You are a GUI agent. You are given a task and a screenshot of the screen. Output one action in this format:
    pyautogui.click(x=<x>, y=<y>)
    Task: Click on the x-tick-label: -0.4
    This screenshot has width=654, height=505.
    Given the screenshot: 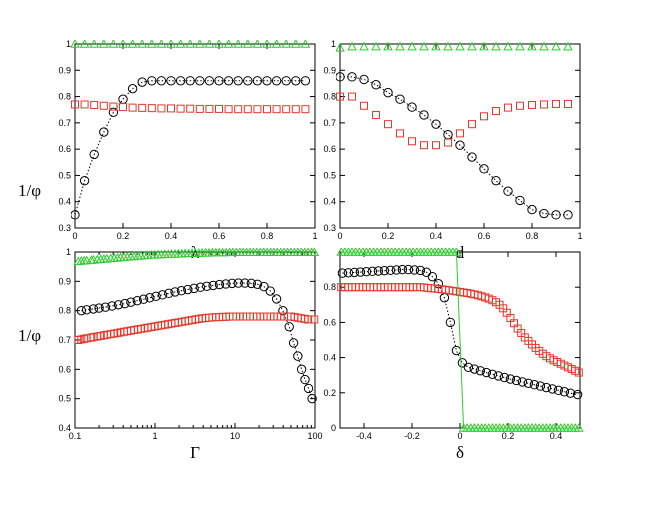 What is the action you would take?
    pyautogui.click(x=364, y=436)
    